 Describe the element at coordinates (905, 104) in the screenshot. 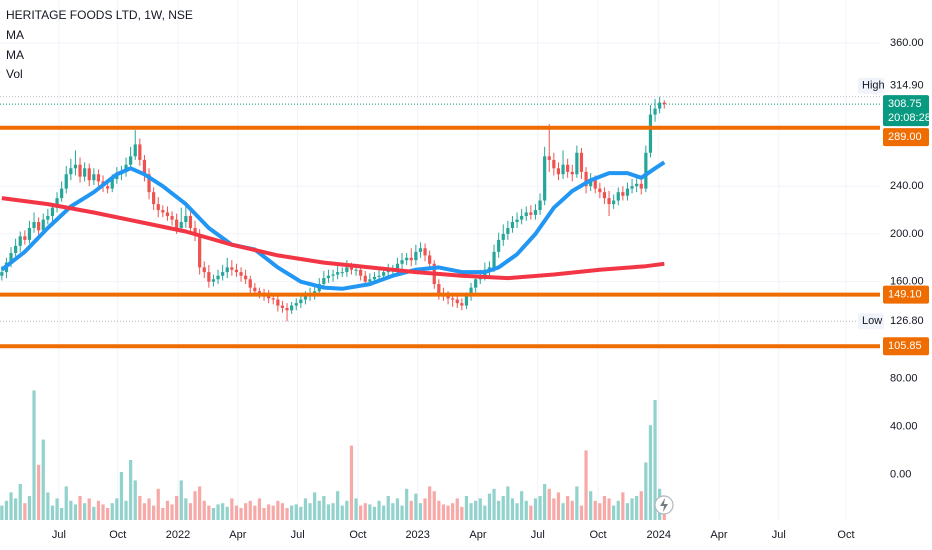

I see `last-price-label: 308.75` at that location.